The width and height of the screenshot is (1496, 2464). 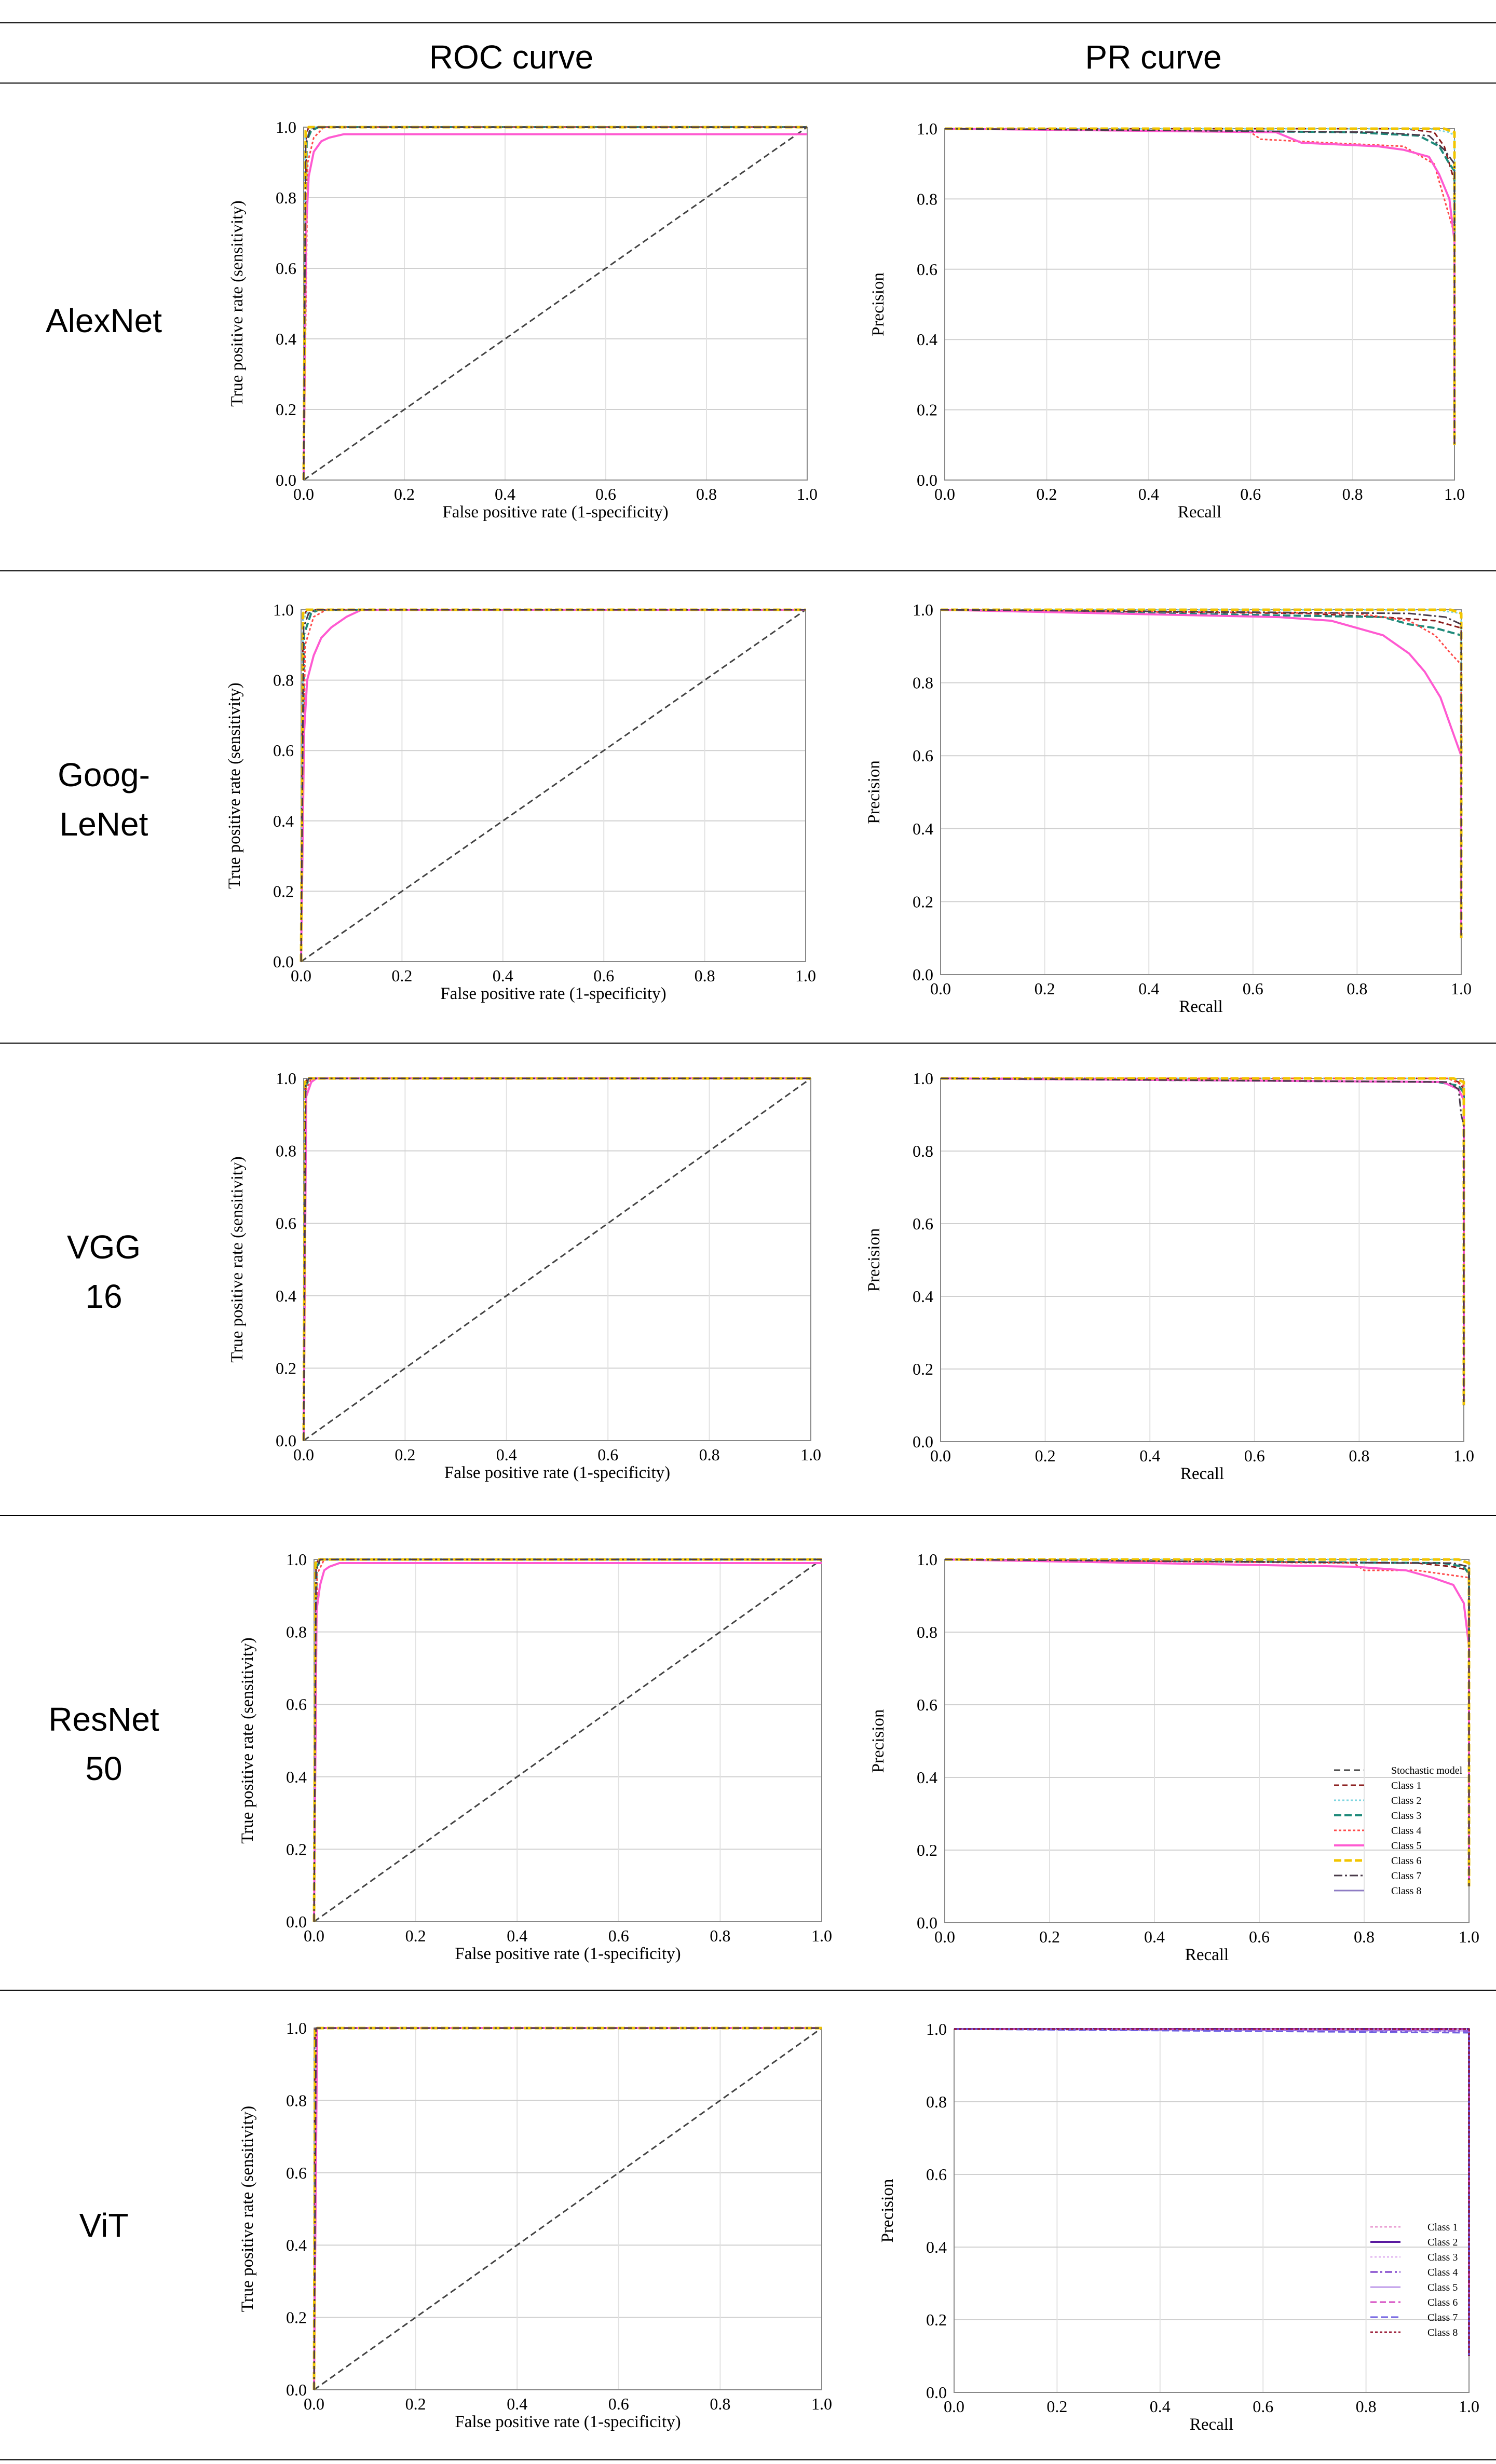 What do you see at coordinates (1153, 57) in the screenshot?
I see `header-pr-curve: PR curve` at bounding box center [1153, 57].